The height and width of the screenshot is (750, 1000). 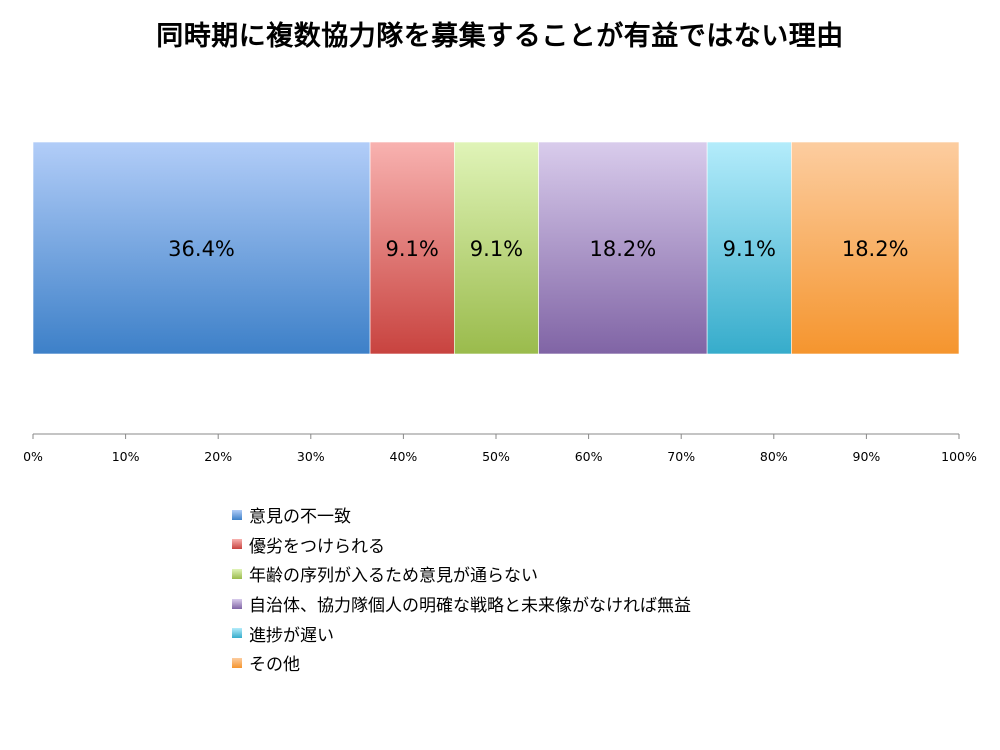 What do you see at coordinates (774, 456) in the screenshot?
I see `x-tick-label: 80%` at bounding box center [774, 456].